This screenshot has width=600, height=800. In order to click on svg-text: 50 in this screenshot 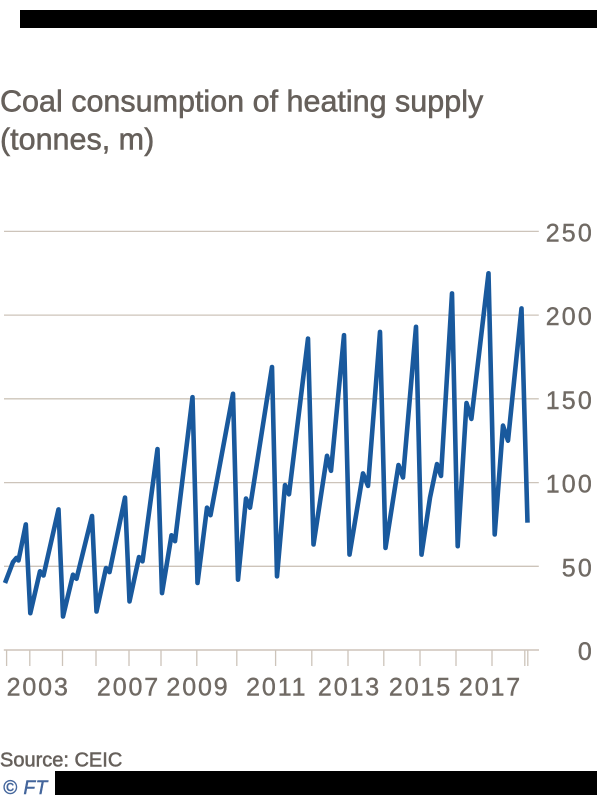, I will do `click(578, 568)`.